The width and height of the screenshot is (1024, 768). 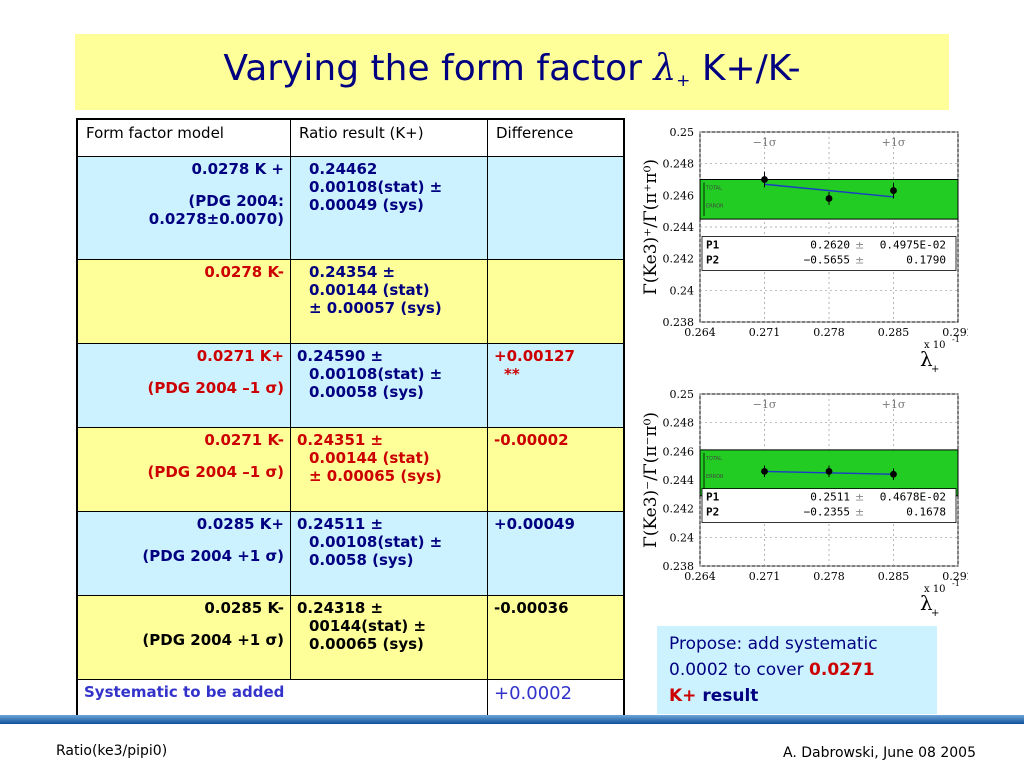 I want to click on model-value: 0.0285 K+, so click(x=240, y=524).